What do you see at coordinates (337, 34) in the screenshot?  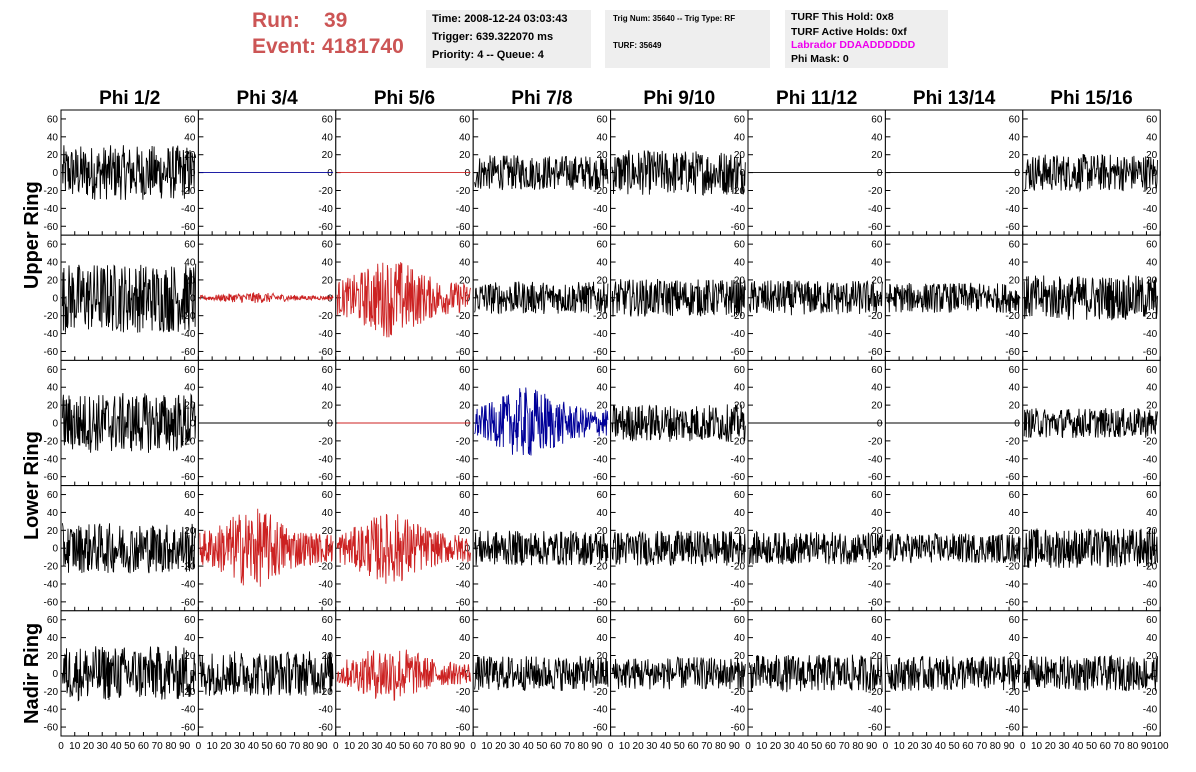 I see `run-event-box: Run: 39 Event: 4181740` at bounding box center [337, 34].